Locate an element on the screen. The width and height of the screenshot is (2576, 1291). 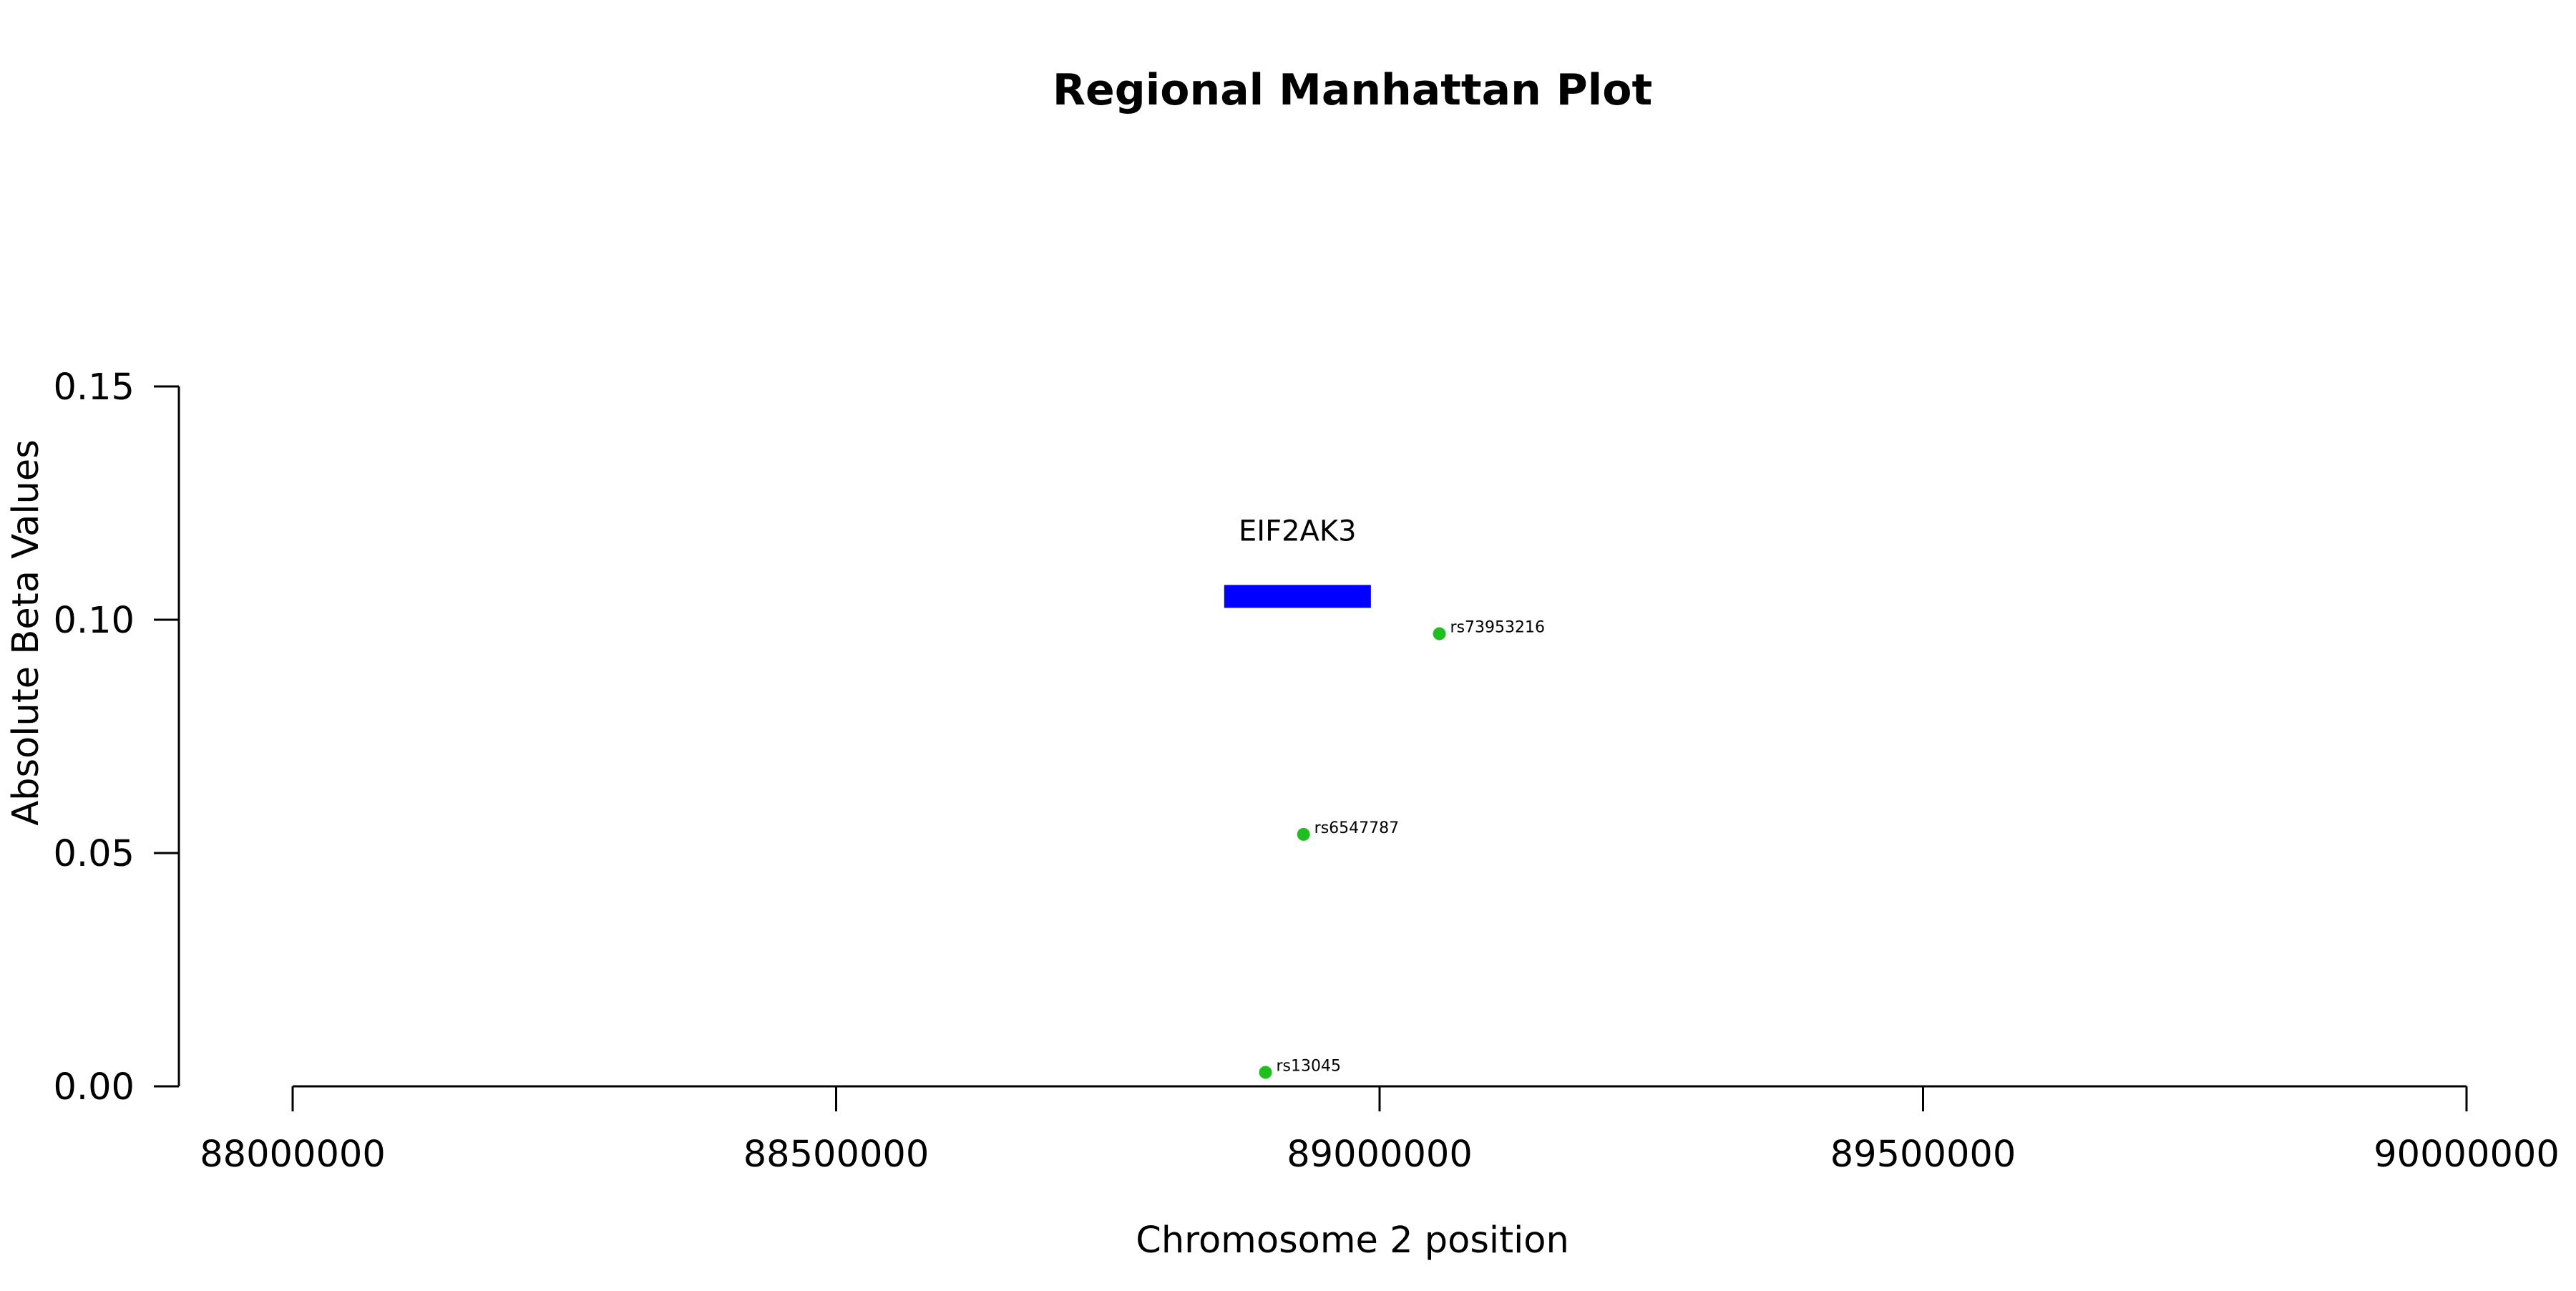
x-tick-label: 88500000 is located at coordinates (836, 1155).